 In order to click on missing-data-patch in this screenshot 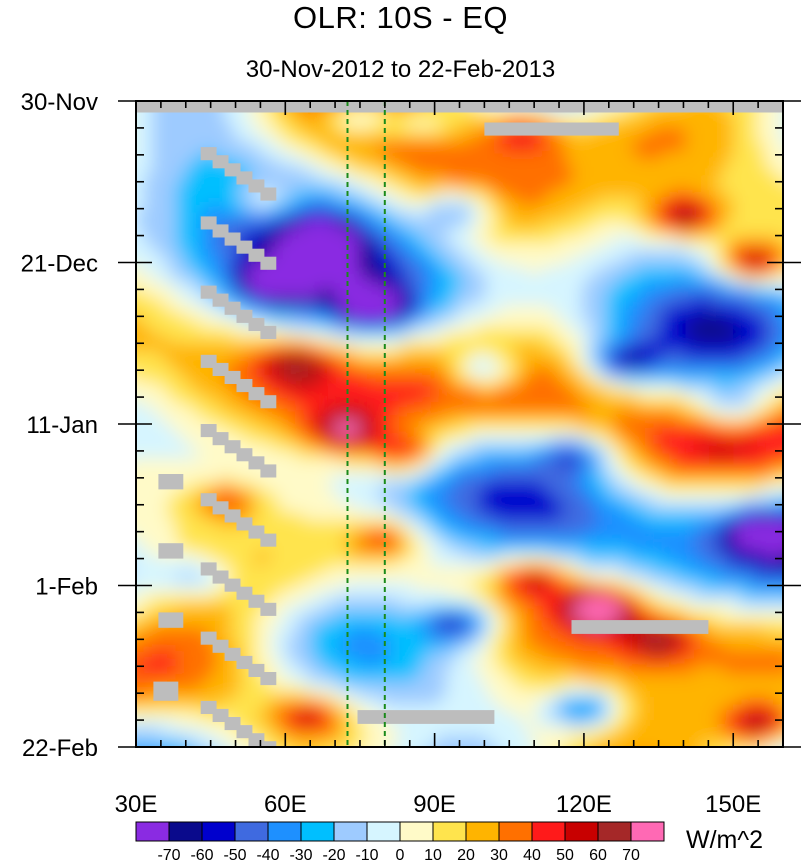, I will do `click(268, 194)`.